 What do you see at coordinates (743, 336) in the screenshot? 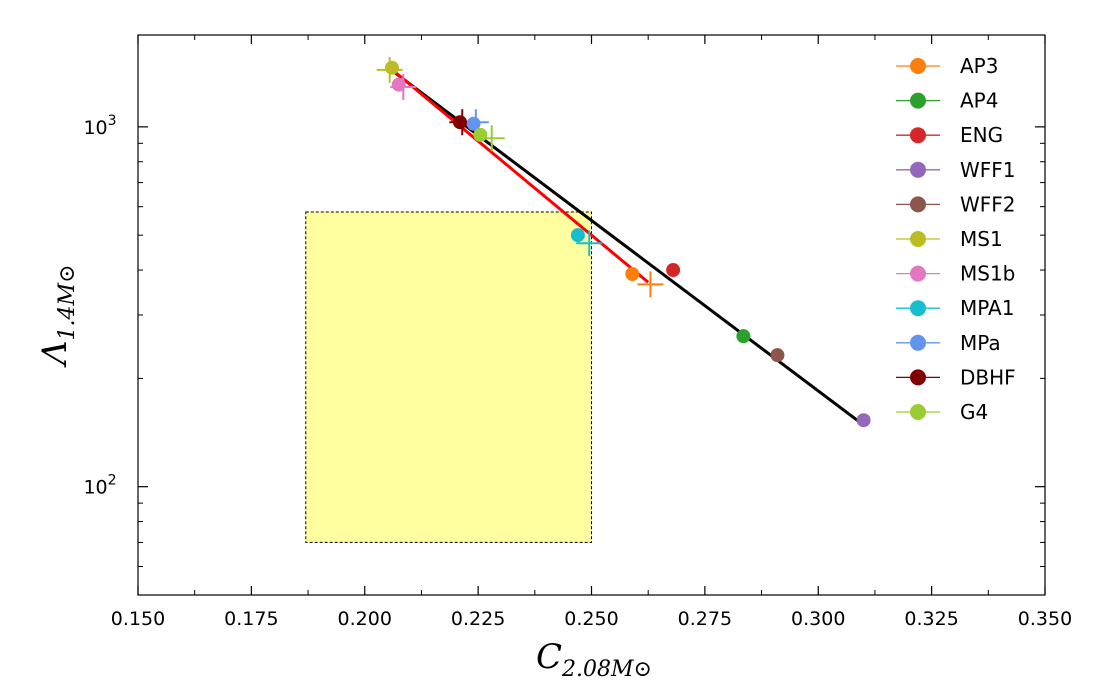
I see `data-point-ap4` at bounding box center [743, 336].